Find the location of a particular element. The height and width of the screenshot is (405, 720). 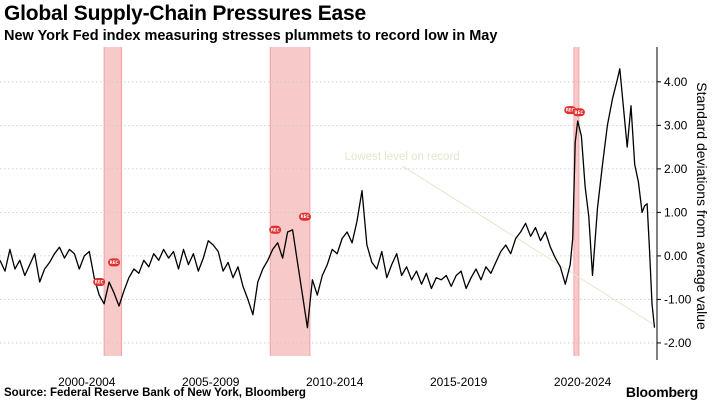

y-tick-label: -2.00 is located at coordinates (678, 343).